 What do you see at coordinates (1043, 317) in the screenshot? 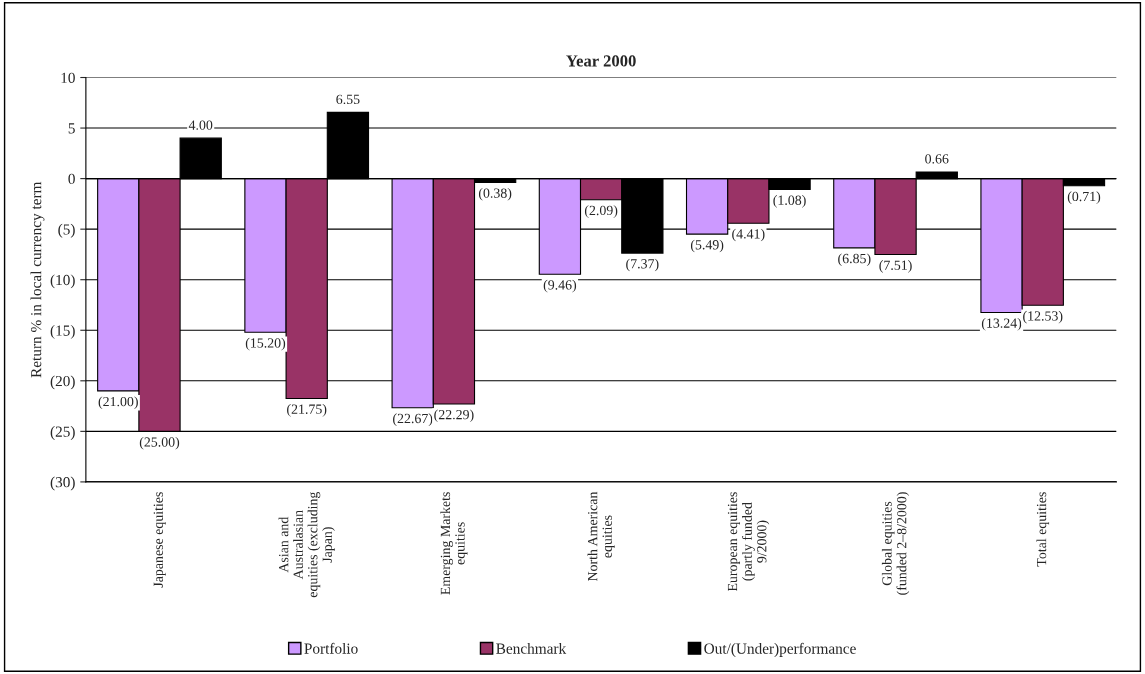
I see `data-label: (12.53)` at bounding box center [1043, 317].